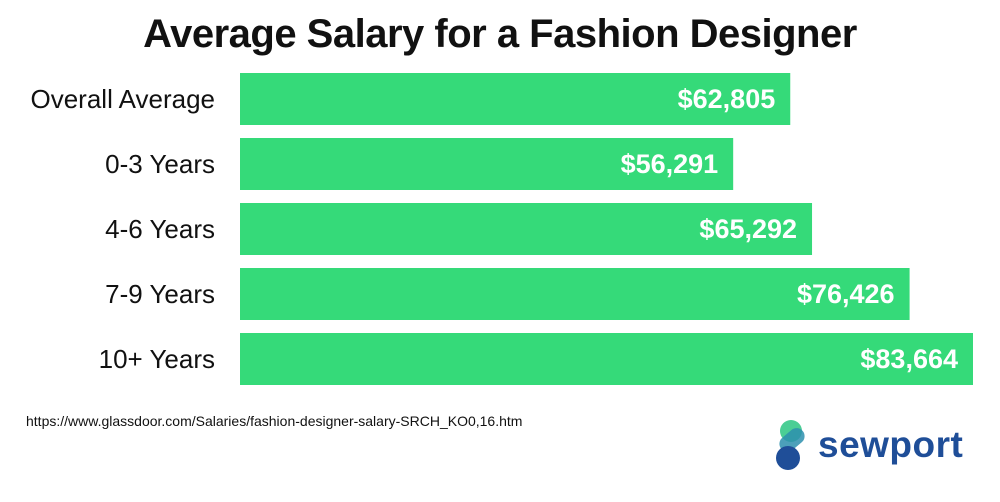 The image size is (1000, 502). I want to click on sewport-logo: sewport, so click(877, 448).